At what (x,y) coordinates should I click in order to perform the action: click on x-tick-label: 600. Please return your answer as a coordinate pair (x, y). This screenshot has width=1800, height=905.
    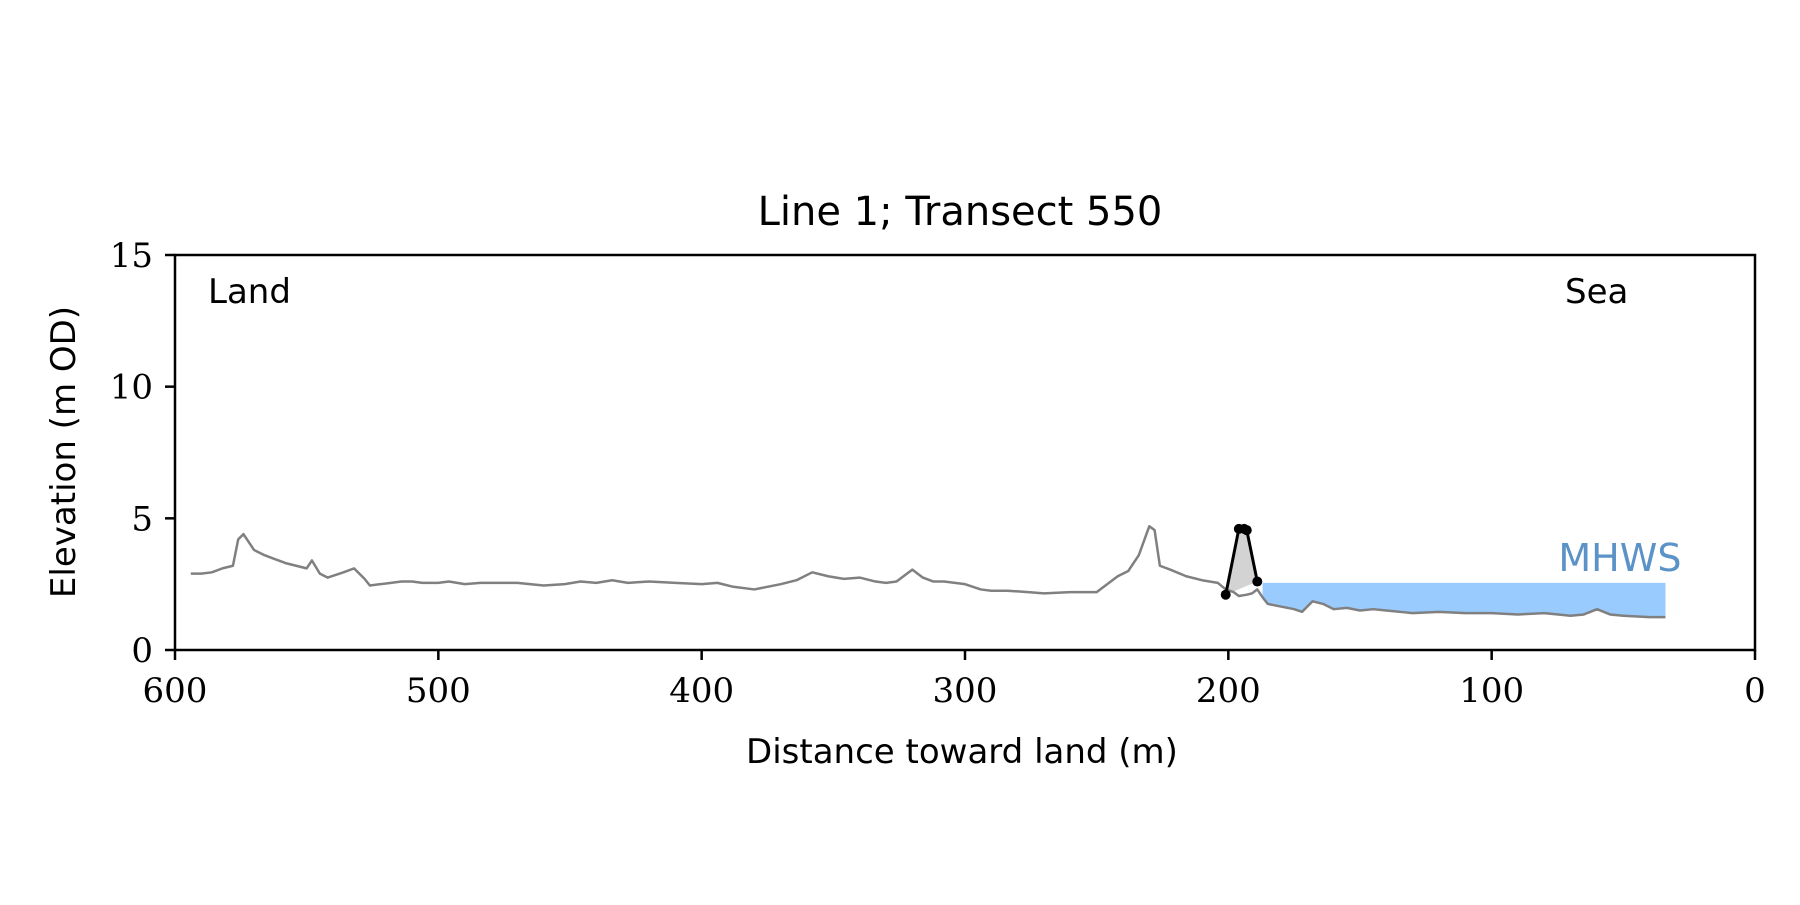
    Looking at the image, I should click on (175, 691).